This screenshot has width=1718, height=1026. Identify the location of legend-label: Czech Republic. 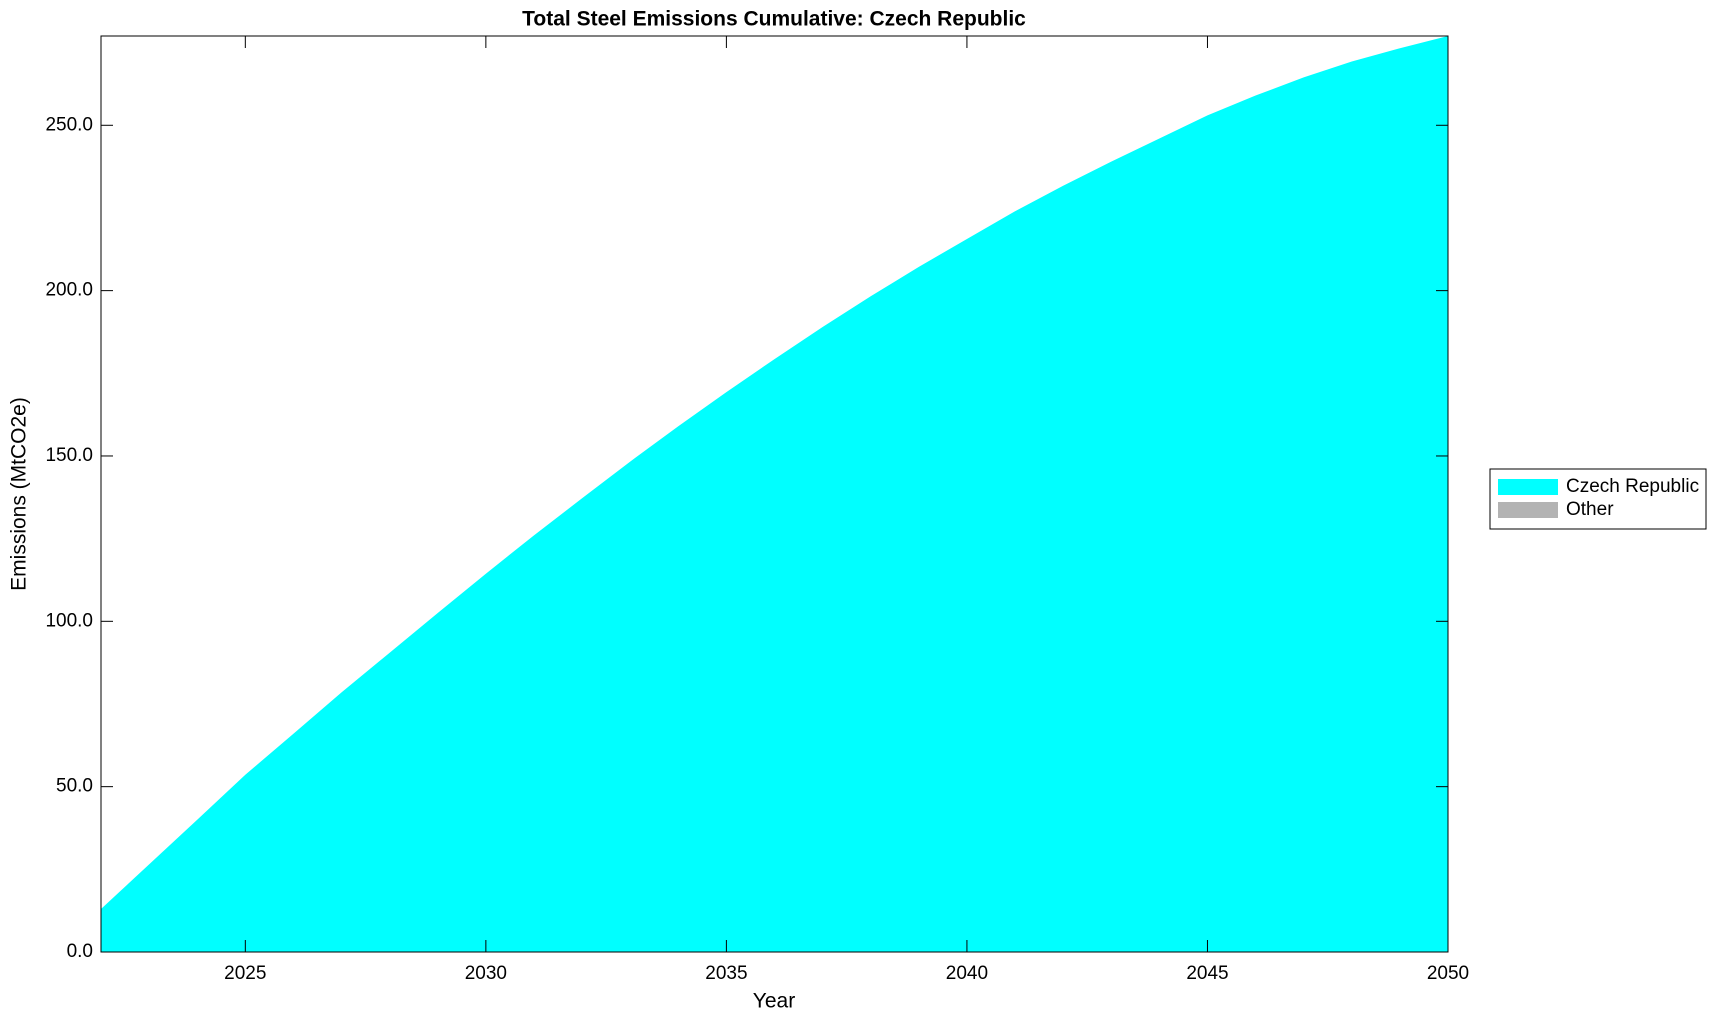
(1632, 486).